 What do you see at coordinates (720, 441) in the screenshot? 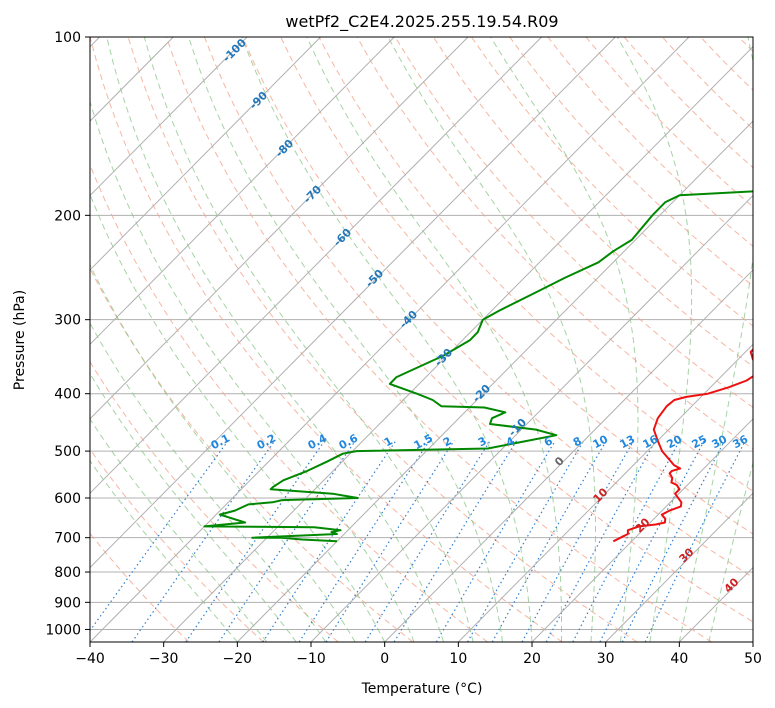
I see `mixing-ratio-label: 30` at bounding box center [720, 441].